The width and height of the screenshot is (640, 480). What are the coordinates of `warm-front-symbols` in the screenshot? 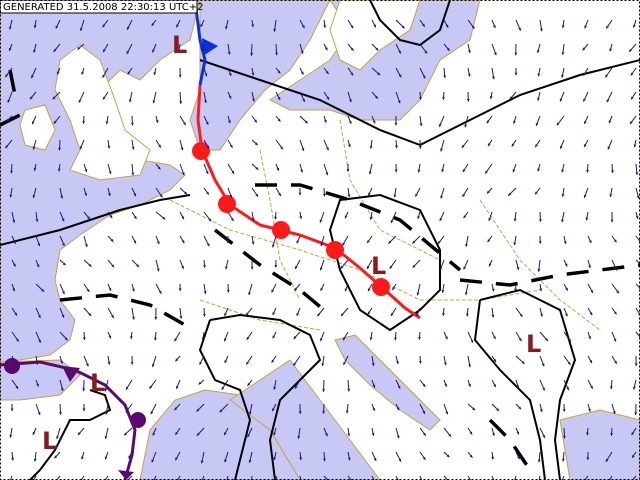 It's located at (291, 219).